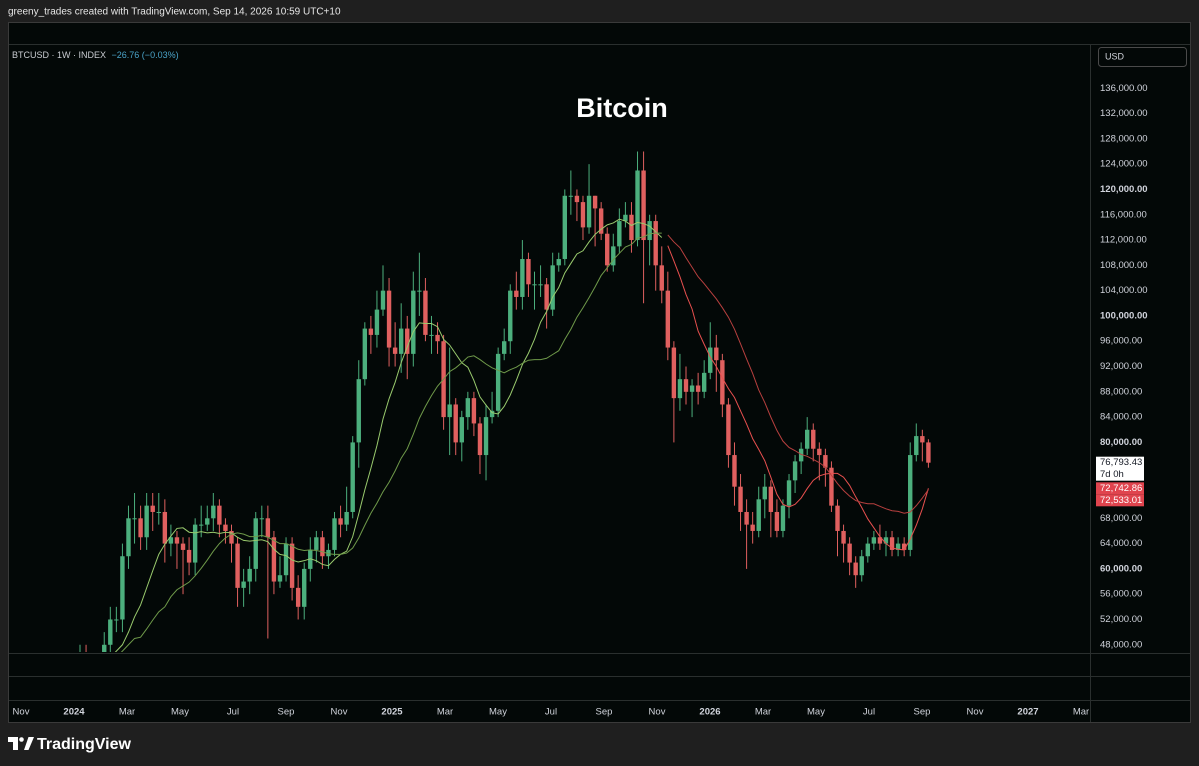 This screenshot has width=1199, height=766. What do you see at coordinates (1115, 56) in the screenshot?
I see `currency: USD` at bounding box center [1115, 56].